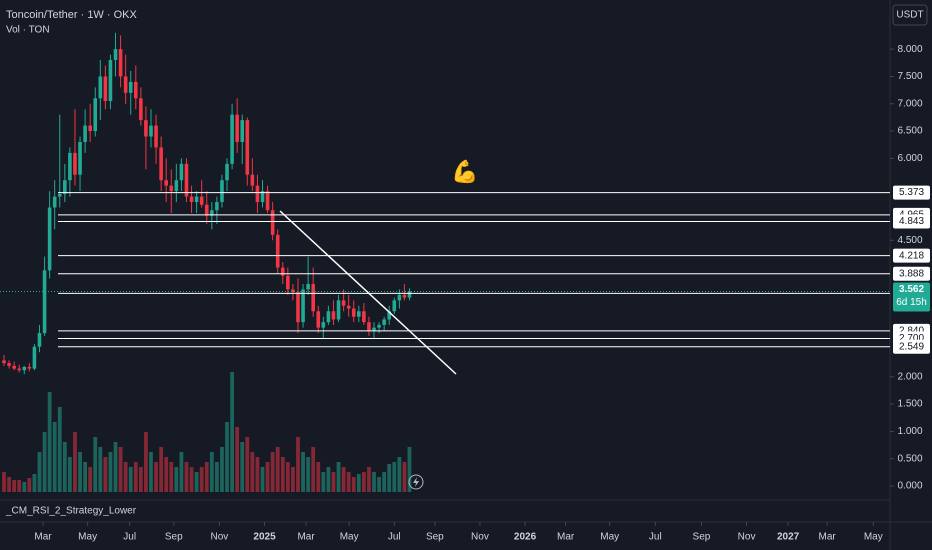 Image resolution: width=932 pixels, height=550 pixels. I want to click on y-tick-label: 4.500, so click(909, 240).